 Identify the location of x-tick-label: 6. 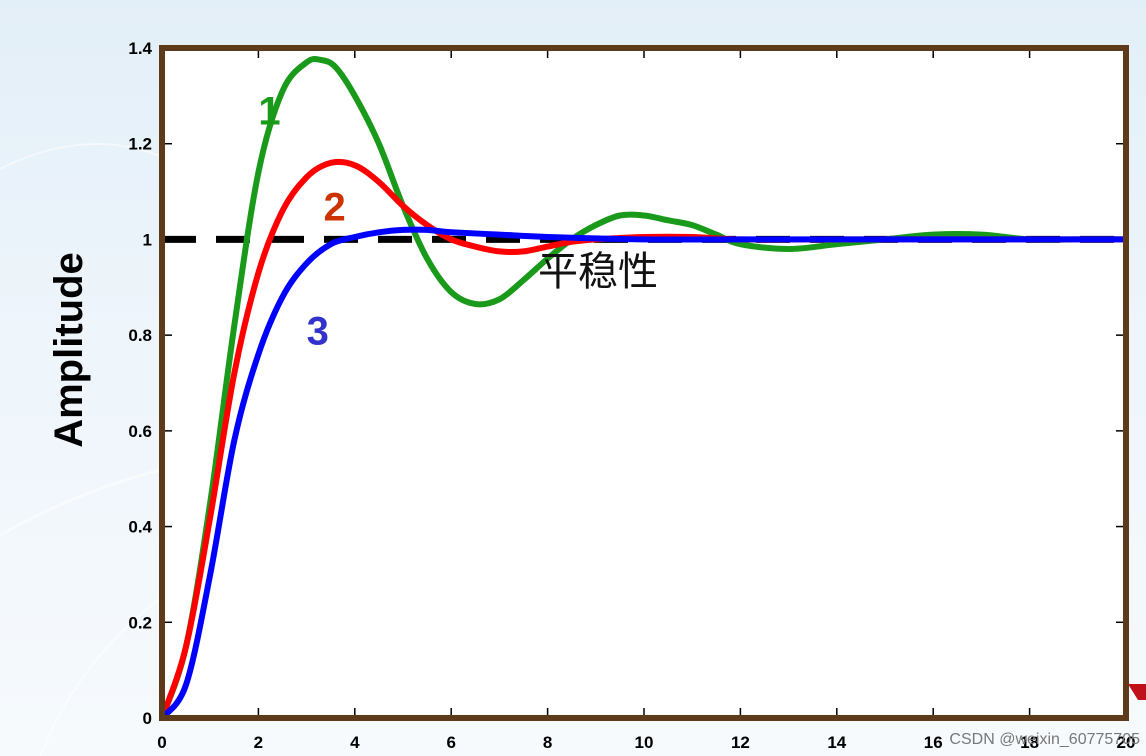
(450, 742).